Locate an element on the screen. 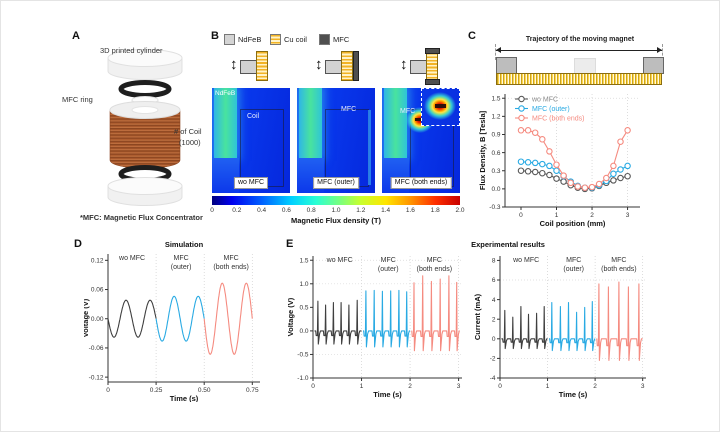  schematic-wo-mfc: ↕ is located at coordinates (252, 65).